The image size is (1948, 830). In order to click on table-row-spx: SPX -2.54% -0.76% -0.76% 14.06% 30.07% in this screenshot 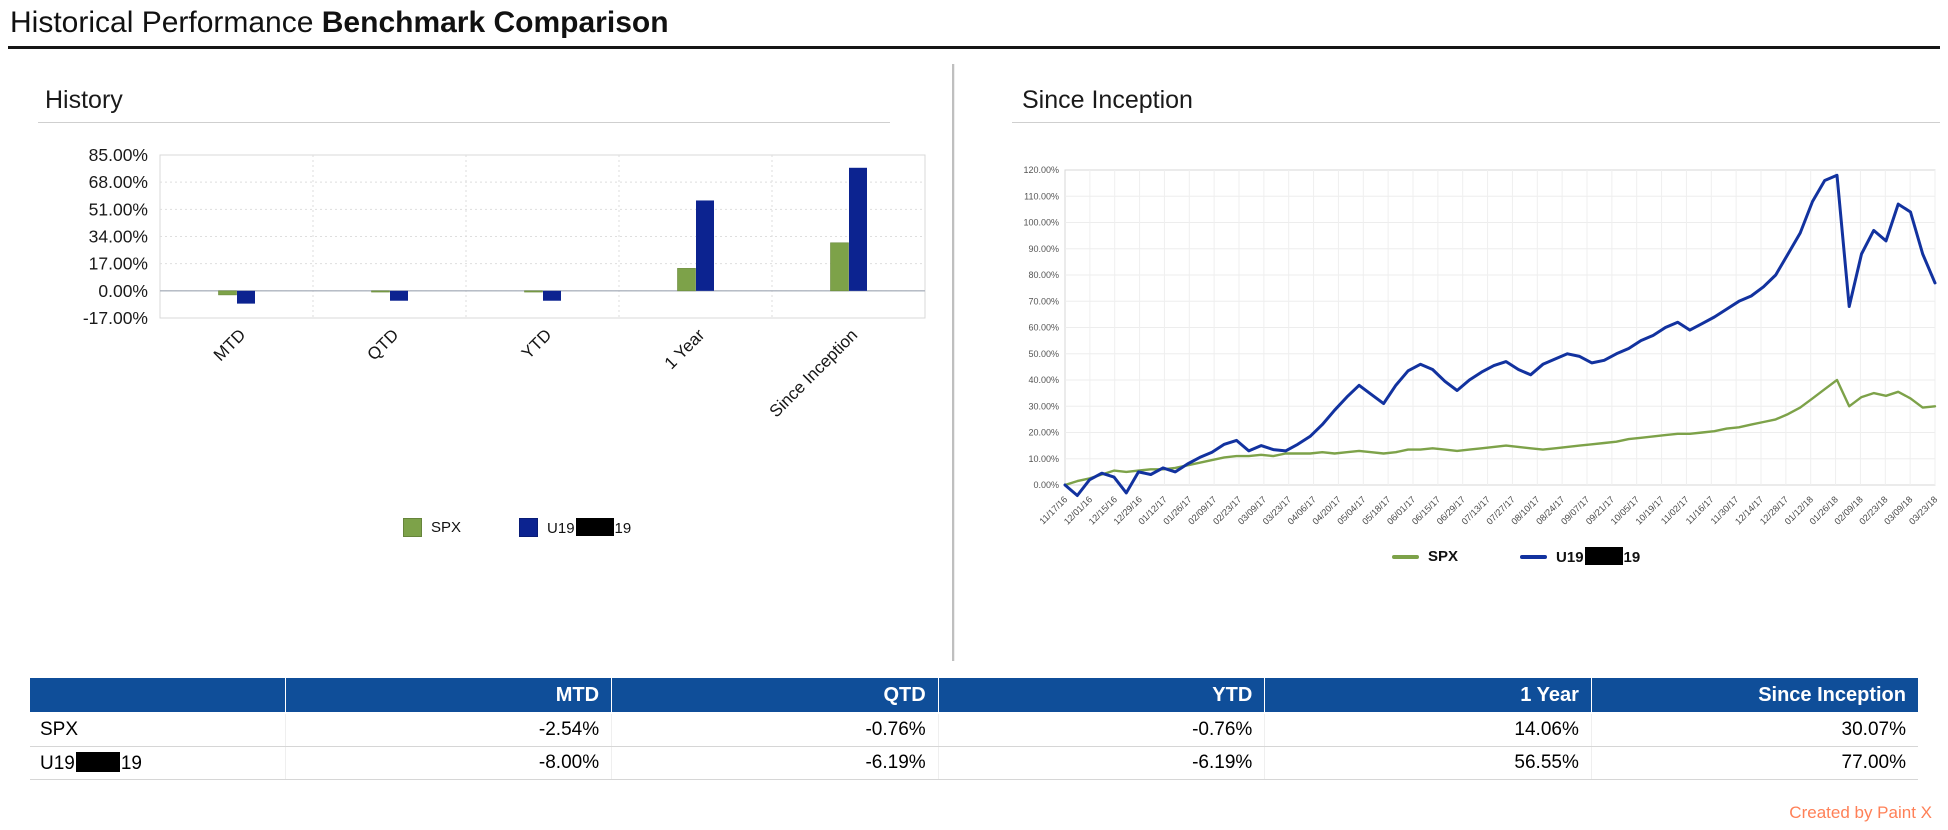, I will do `click(974, 729)`.